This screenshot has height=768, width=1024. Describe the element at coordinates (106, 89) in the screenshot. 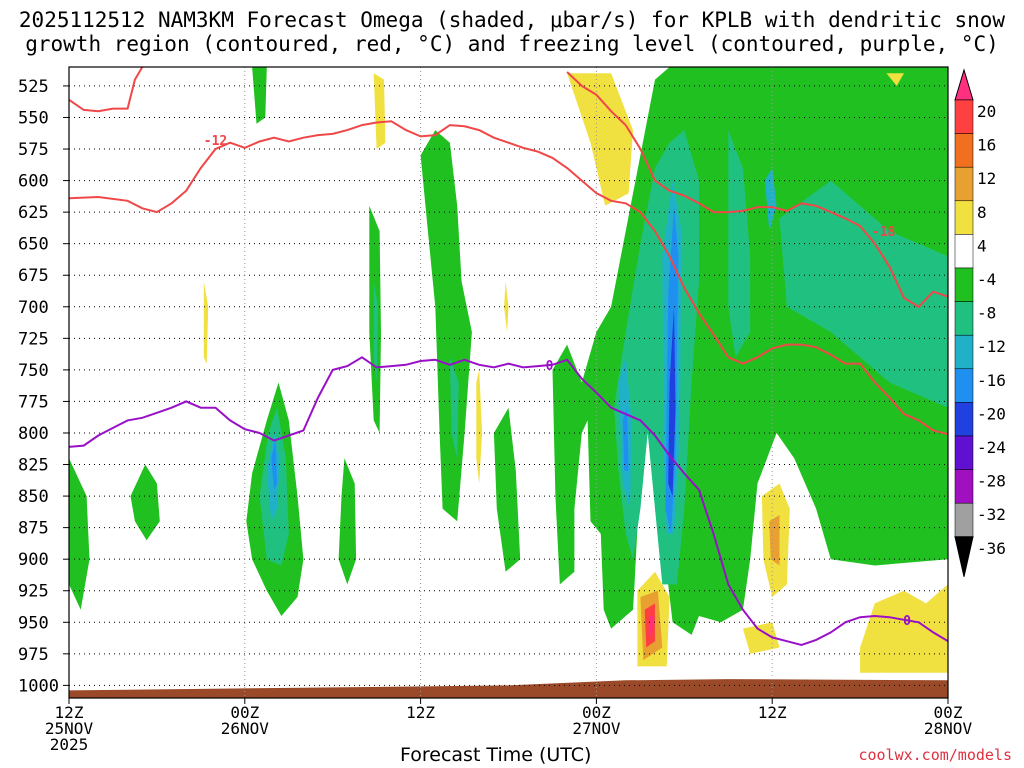

I see `dgz-upper-contour` at that location.